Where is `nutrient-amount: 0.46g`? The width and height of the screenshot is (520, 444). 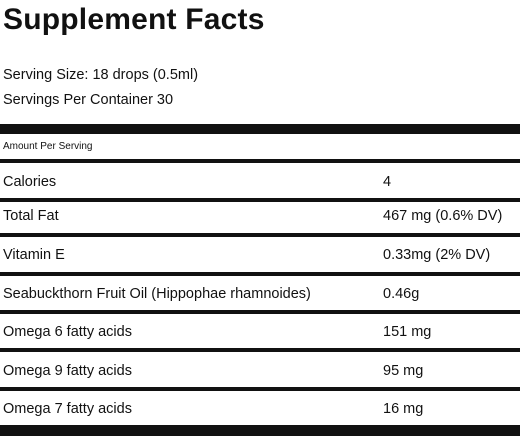
nutrient-amount: 0.46g is located at coordinates (401, 294).